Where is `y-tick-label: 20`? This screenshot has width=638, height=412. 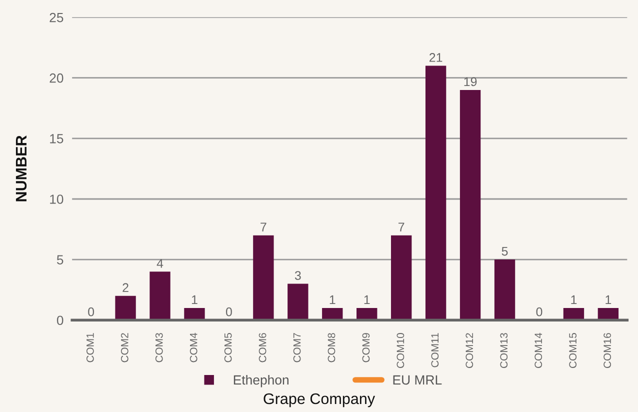 y-tick-label: 20 is located at coordinates (57, 78).